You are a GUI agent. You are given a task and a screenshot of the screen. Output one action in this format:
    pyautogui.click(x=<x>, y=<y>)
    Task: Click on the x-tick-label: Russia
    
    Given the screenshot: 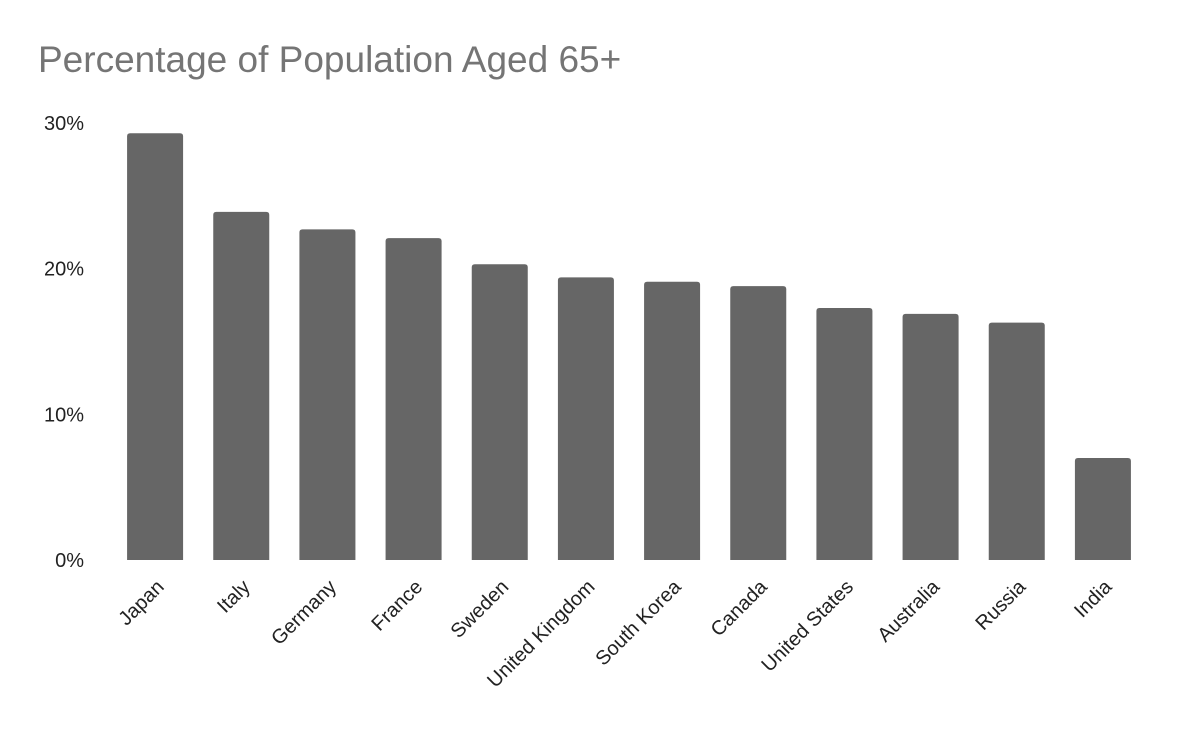 What is the action you would take?
    pyautogui.click(x=1000, y=604)
    